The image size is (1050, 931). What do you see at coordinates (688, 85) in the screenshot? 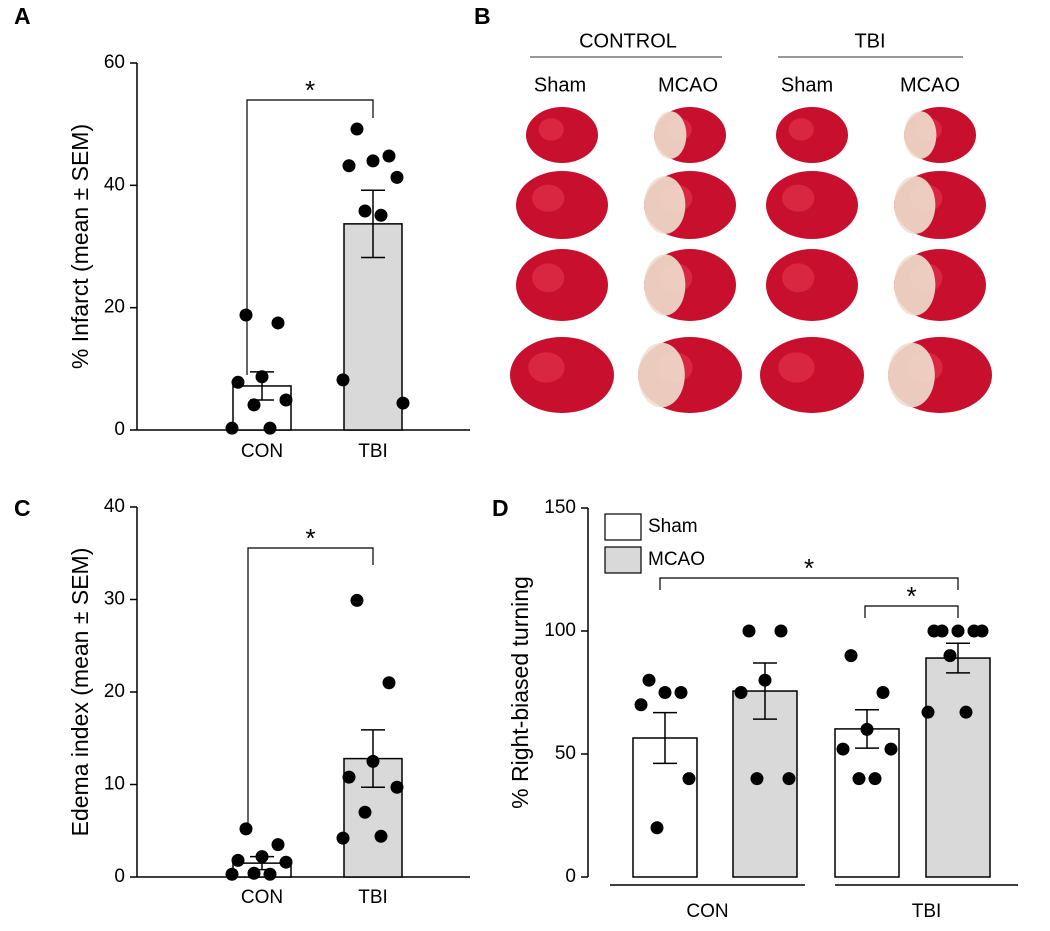
I see `column-label: MCAO` at bounding box center [688, 85].